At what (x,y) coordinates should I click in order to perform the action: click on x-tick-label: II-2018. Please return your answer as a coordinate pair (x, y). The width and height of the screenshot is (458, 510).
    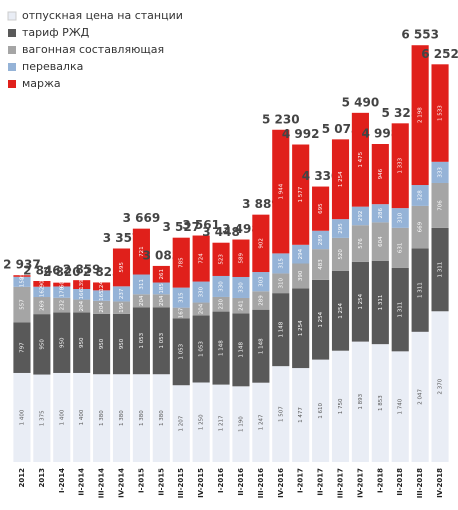
    Looking at the image, I should click on (400, 482).